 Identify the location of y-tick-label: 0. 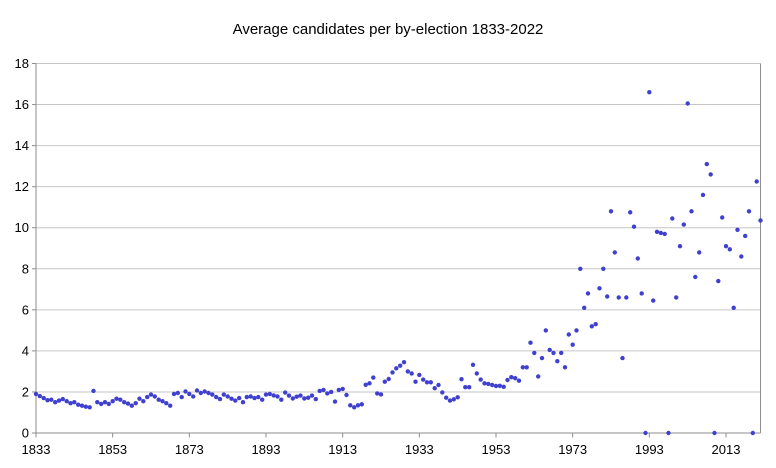
(25, 433).